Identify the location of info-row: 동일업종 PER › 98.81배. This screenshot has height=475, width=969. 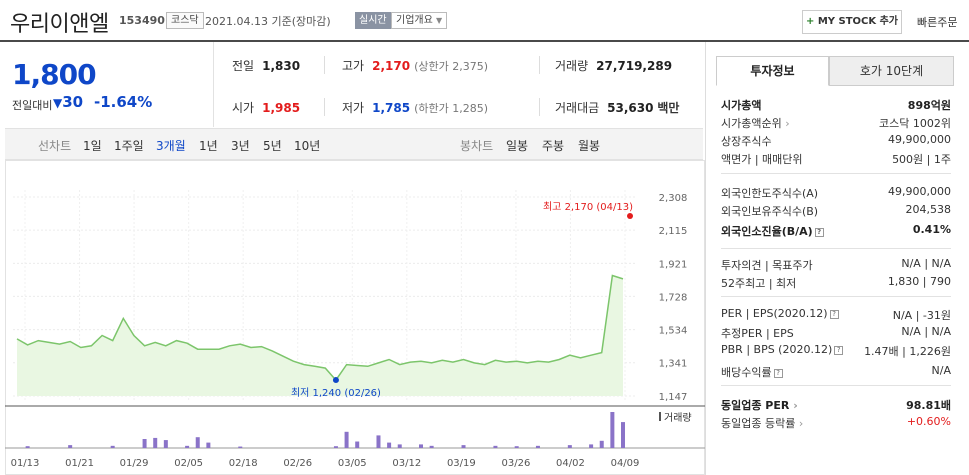
(836, 406).